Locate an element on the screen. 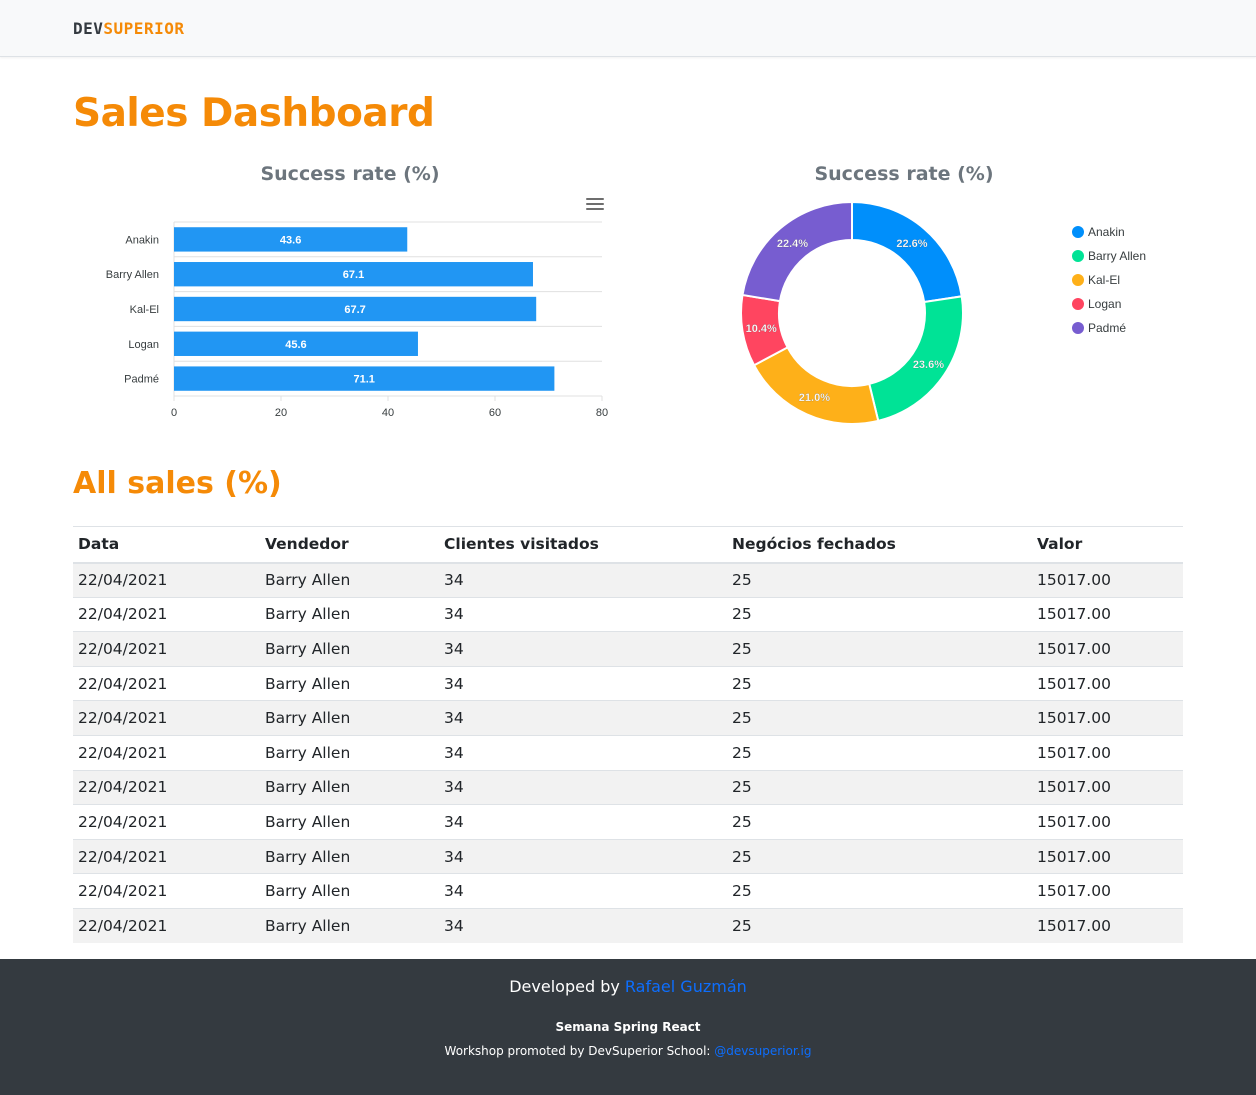 The image size is (1256, 1095). bar-data-label: 67.7 is located at coordinates (354, 310).